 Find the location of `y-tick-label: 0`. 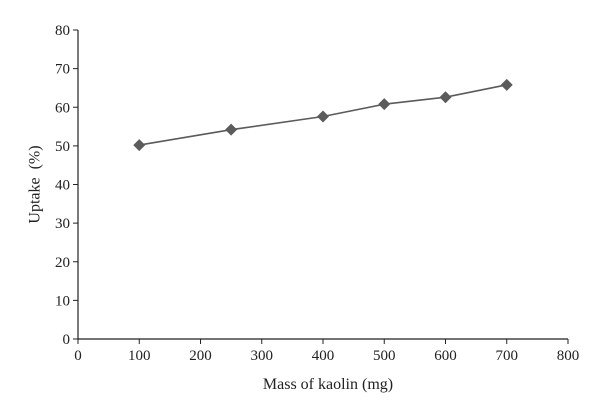

y-tick-label: 0 is located at coordinates (67, 340).